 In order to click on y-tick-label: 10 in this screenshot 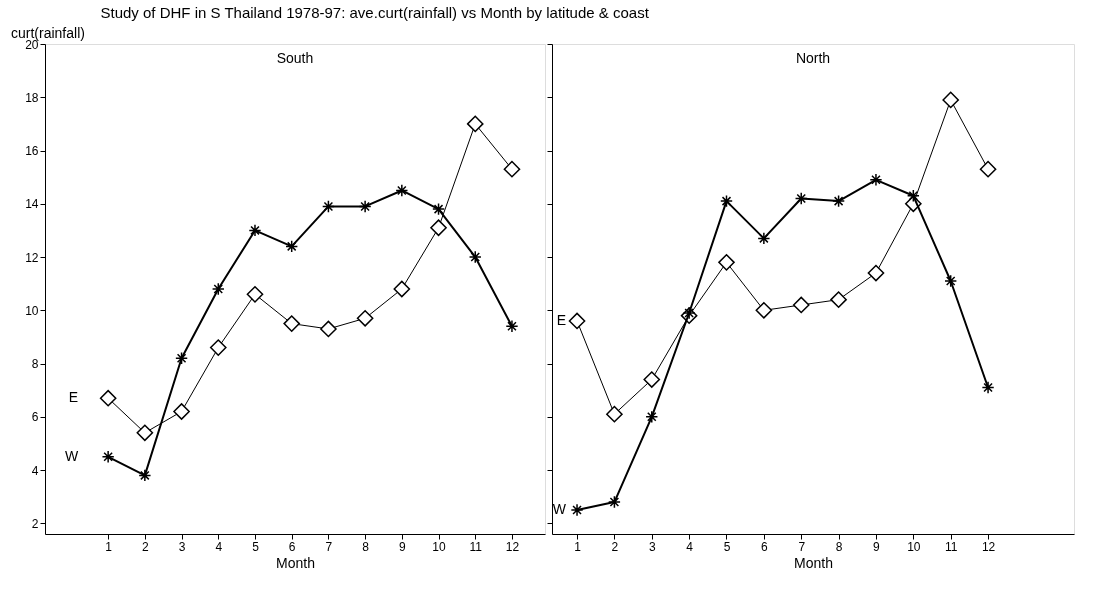, I will do `click(32, 310)`.